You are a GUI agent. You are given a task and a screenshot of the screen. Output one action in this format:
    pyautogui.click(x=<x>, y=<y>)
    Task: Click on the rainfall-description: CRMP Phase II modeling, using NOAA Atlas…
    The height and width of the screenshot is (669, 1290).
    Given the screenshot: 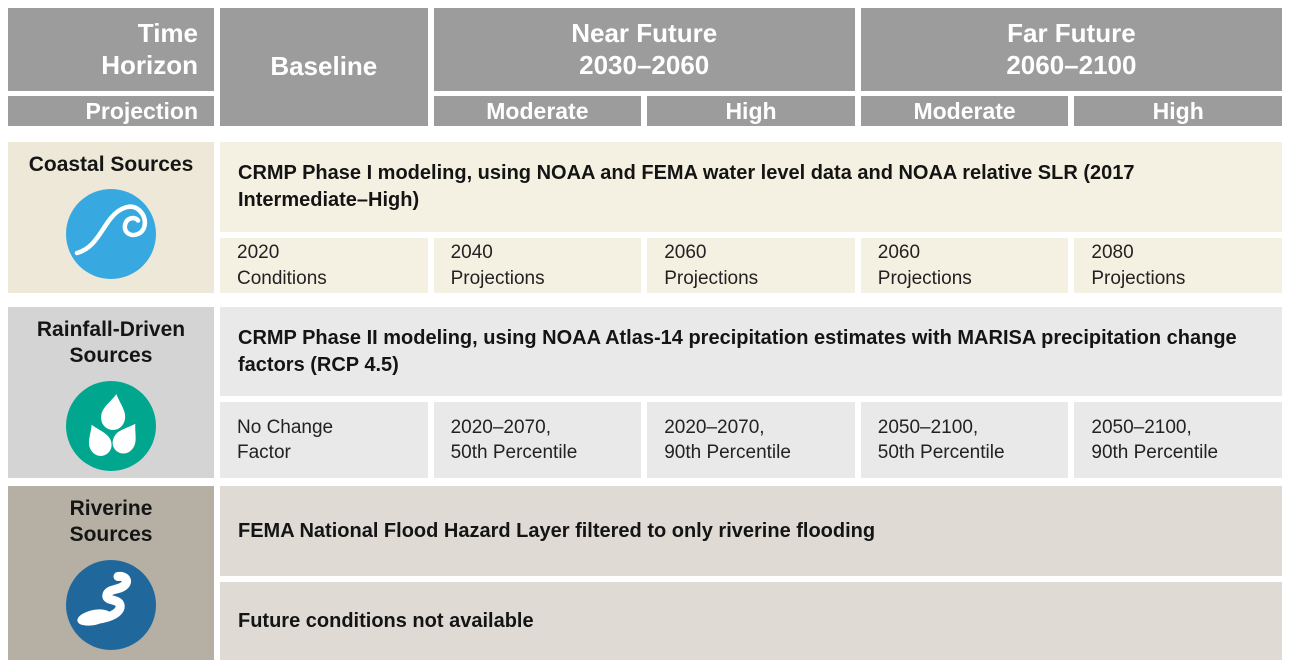 What is the action you would take?
    pyautogui.click(x=751, y=351)
    